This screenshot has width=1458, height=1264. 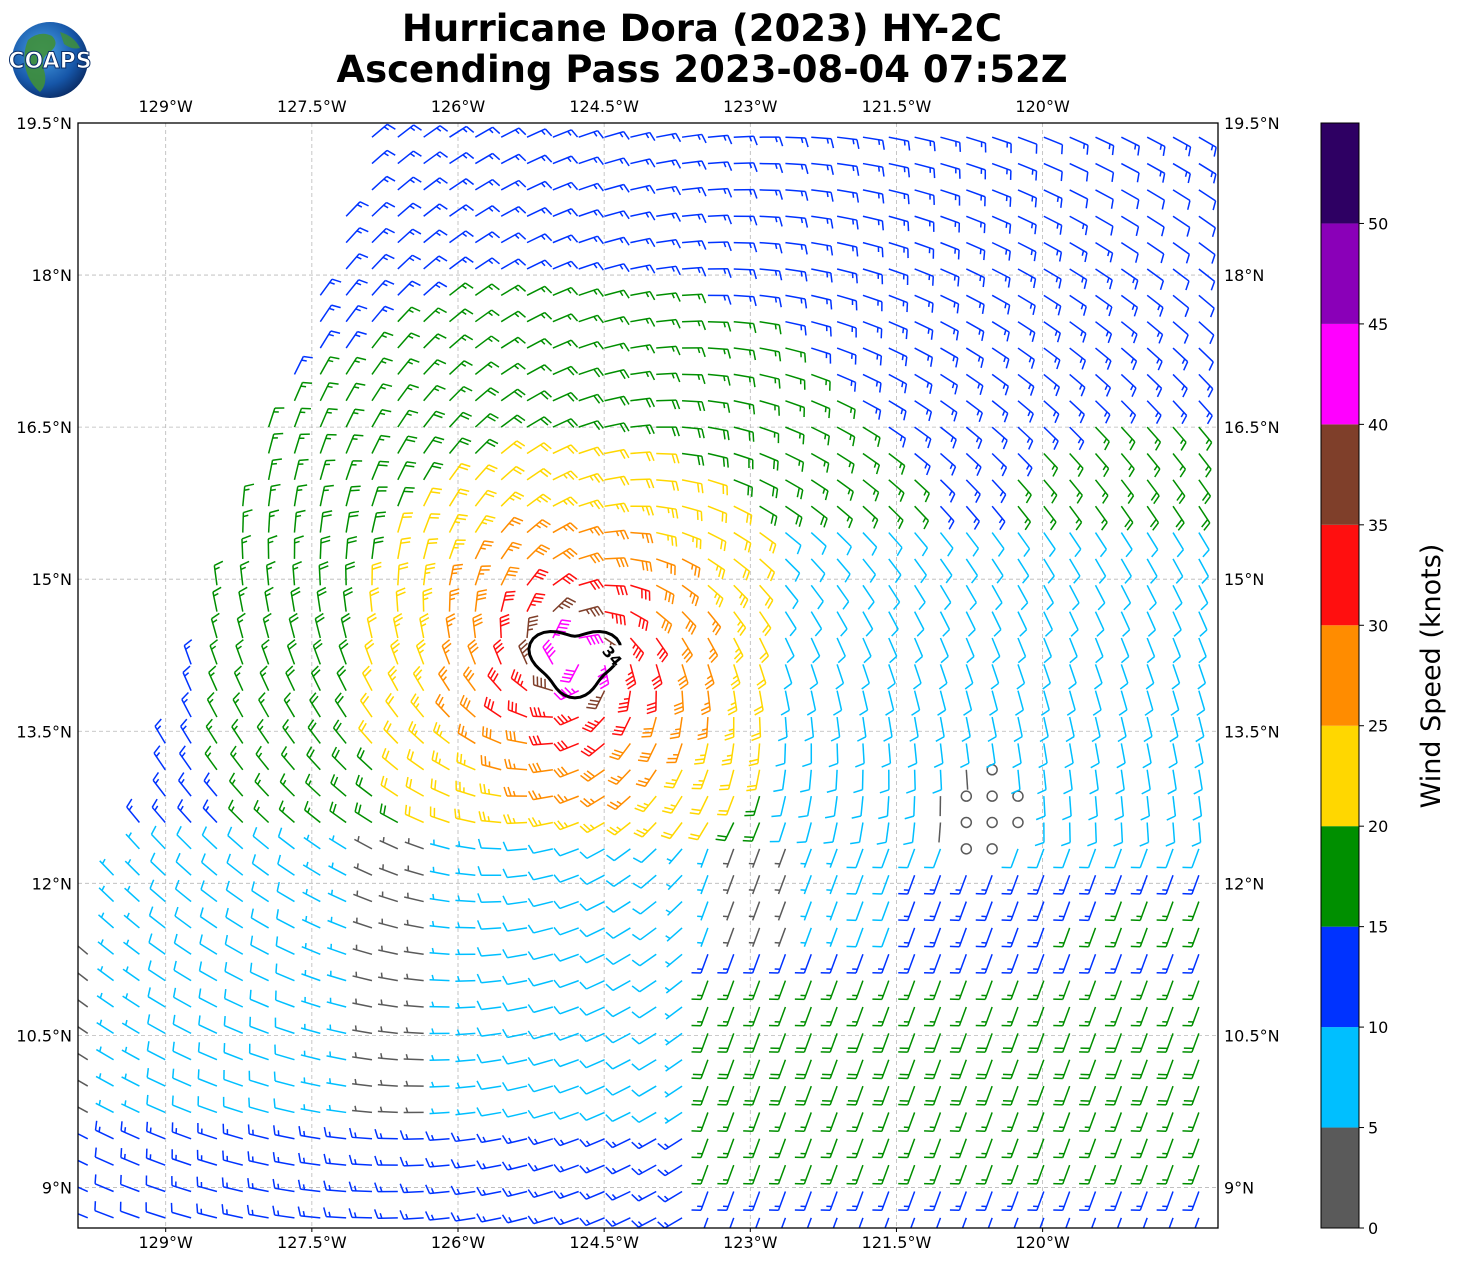 I want to click on tick-label-lat-right: 9°N, so click(x=1239, y=1187).